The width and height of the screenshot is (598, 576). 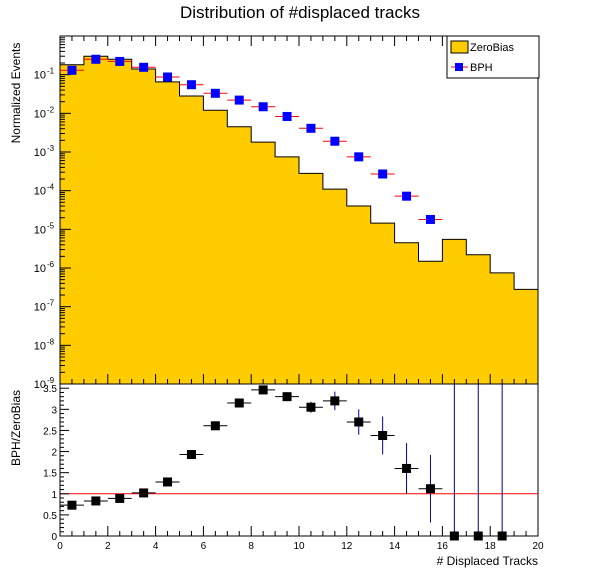 I want to click on ratio-y-tick-label: 3.5, so click(x=50, y=389).